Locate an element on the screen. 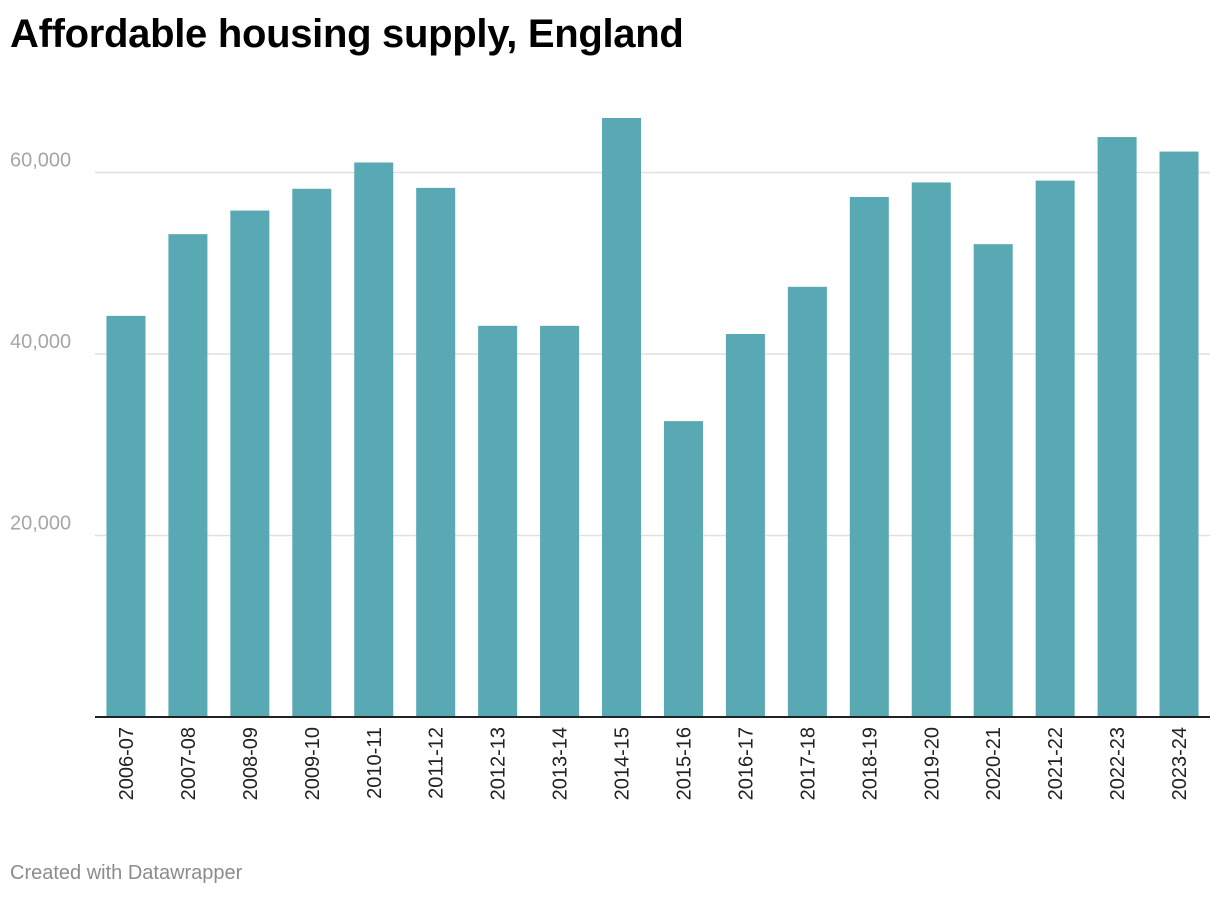  x-tick-label: 2010-11 is located at coordinates (375, 763).